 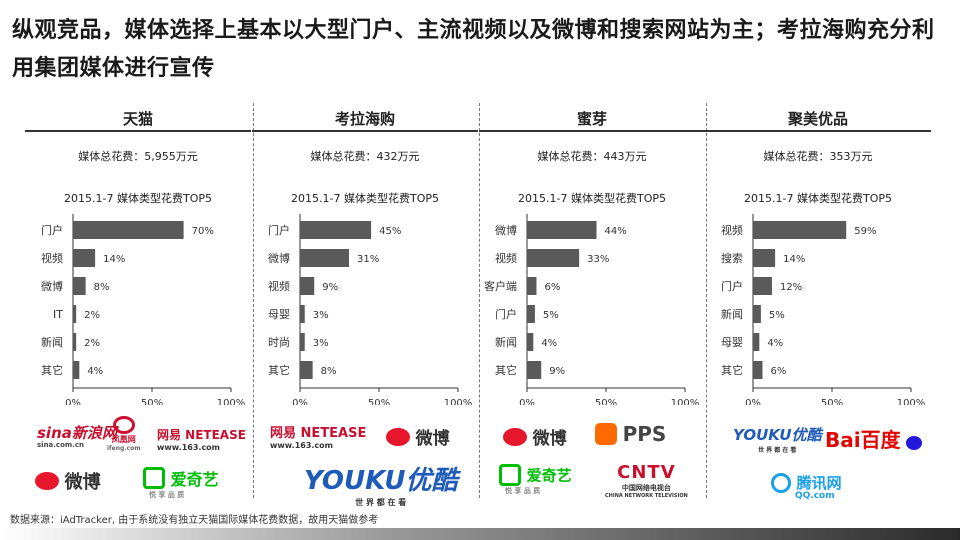 I want to click on data-label: 70%, so click(x=203, y=231).